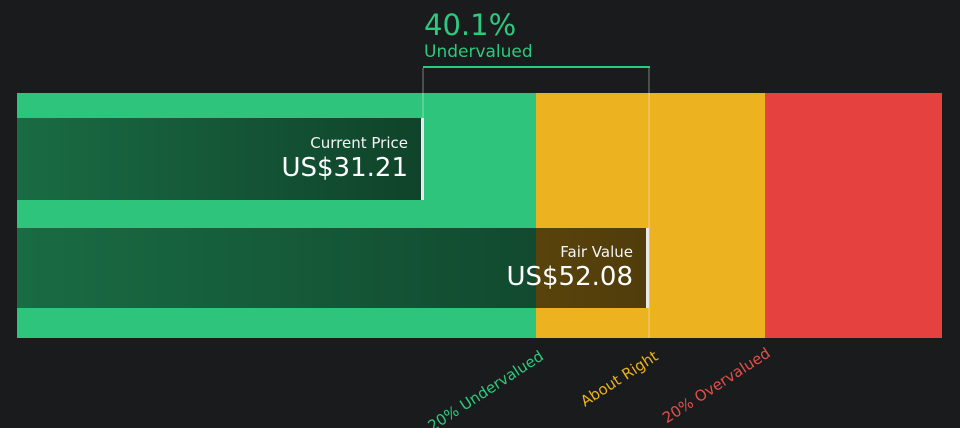 Image resolution: width=960 pixels, height=428 pixels. What do you see at coordinates (220, 159) in the screenshot?
I see `current-price-bar: Current Price US$31.21` at bounding box center [220, 159].